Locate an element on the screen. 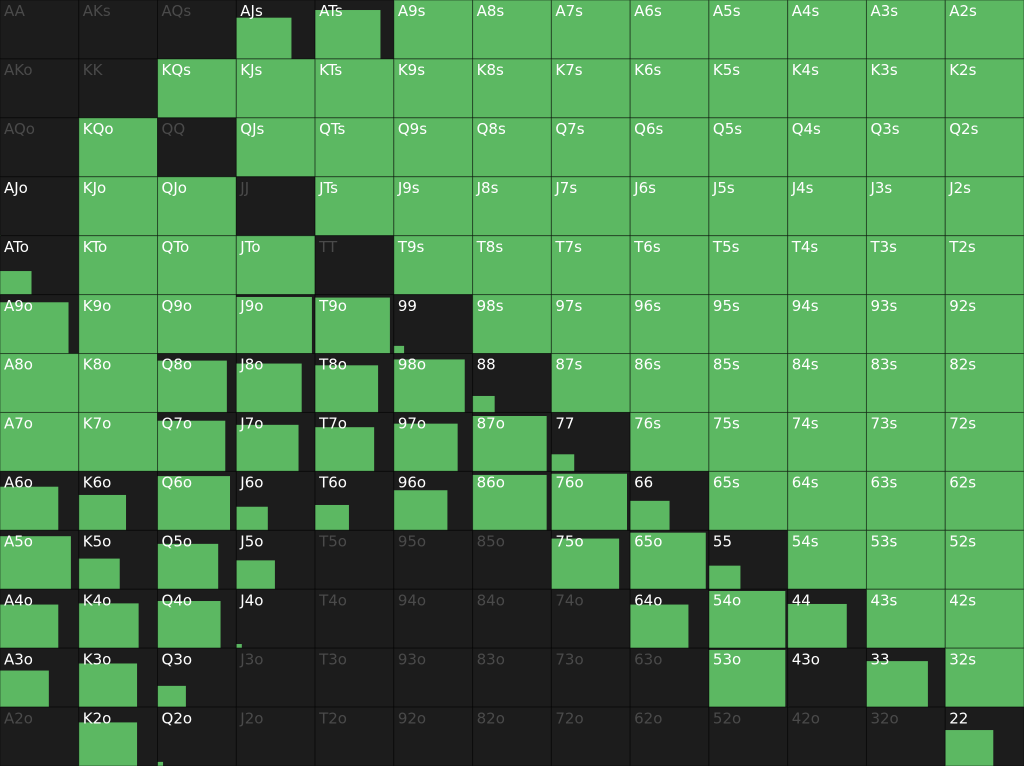 The width and height of the screenshot is (1024, 766). hand-label: A7s is located at coordinates (569, 11).